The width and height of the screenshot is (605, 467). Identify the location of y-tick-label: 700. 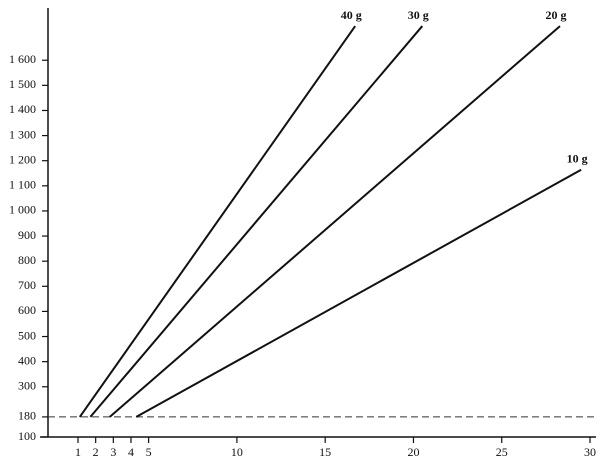
(27, 285).